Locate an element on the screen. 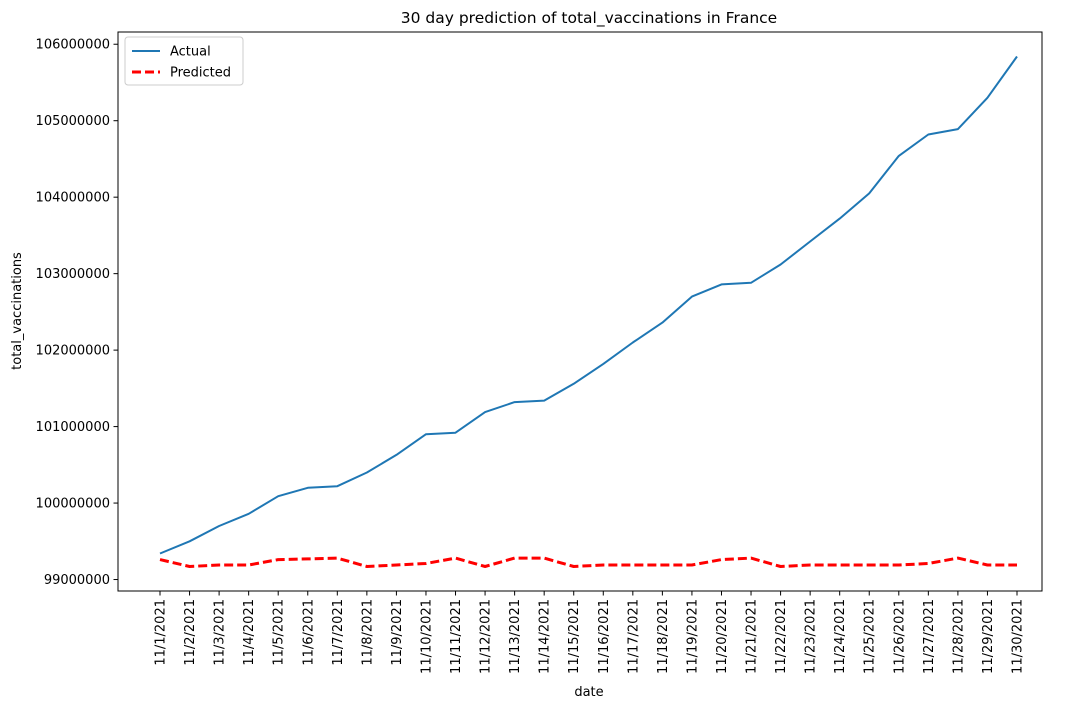 This screenshot has height=709, width=1070. x-tick-label: 11/2/2021 is located at coordinates (190, 632).